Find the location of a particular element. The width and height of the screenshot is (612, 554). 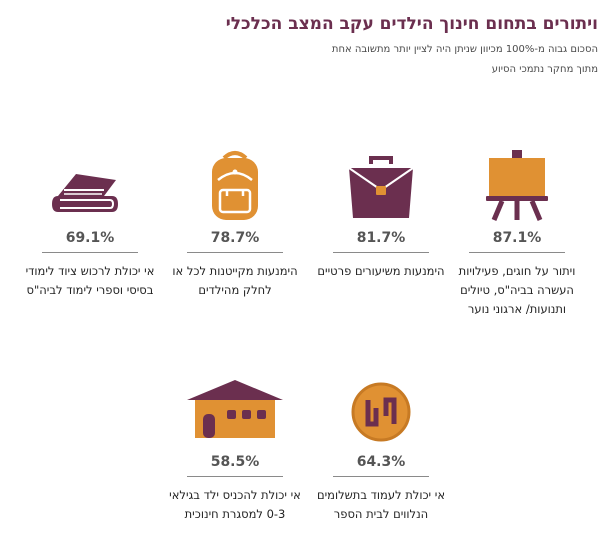

stat-percent: 81.7% is located at coordinates (381, 238).